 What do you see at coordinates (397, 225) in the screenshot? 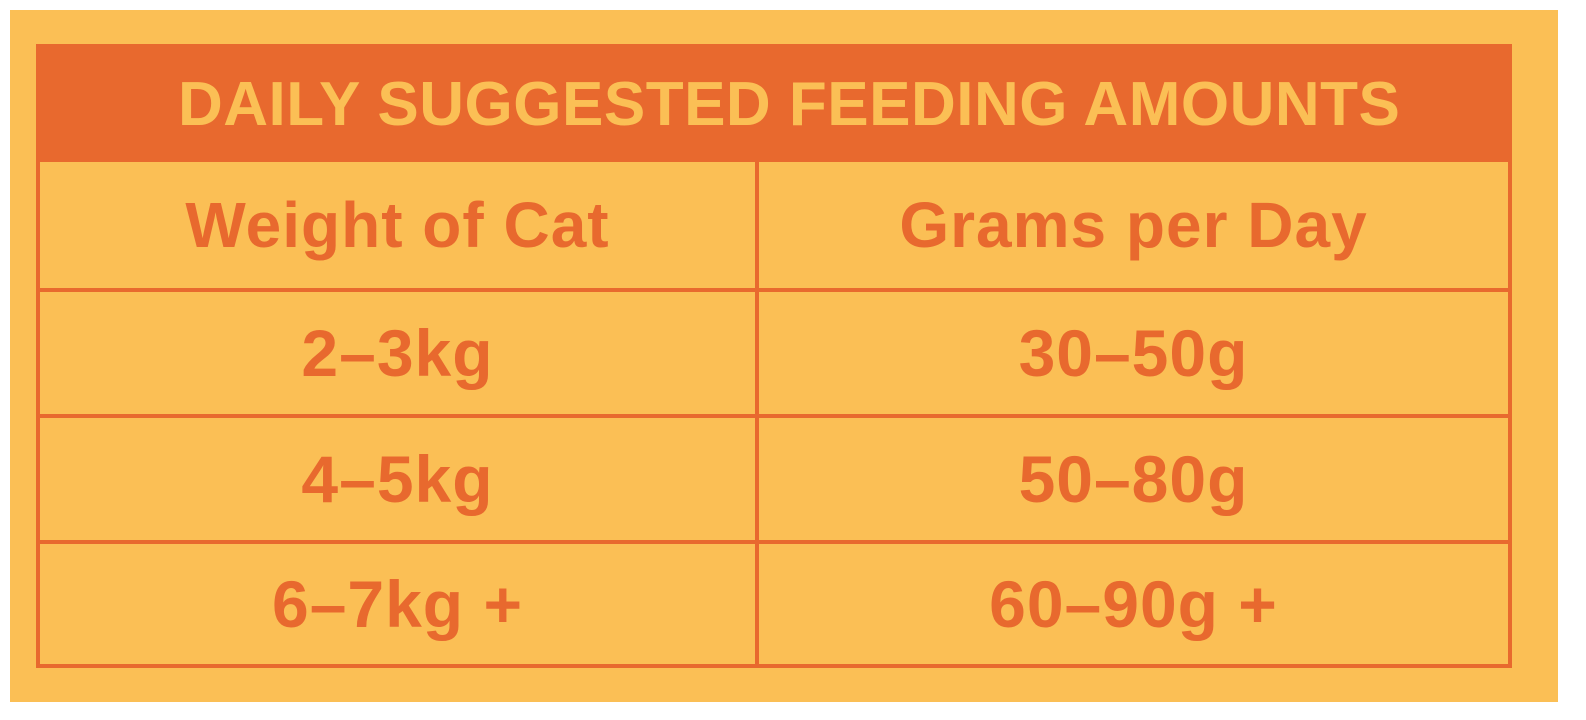
I see `column-header-weight: Weight of Cat` at bounding box center [397, 225].